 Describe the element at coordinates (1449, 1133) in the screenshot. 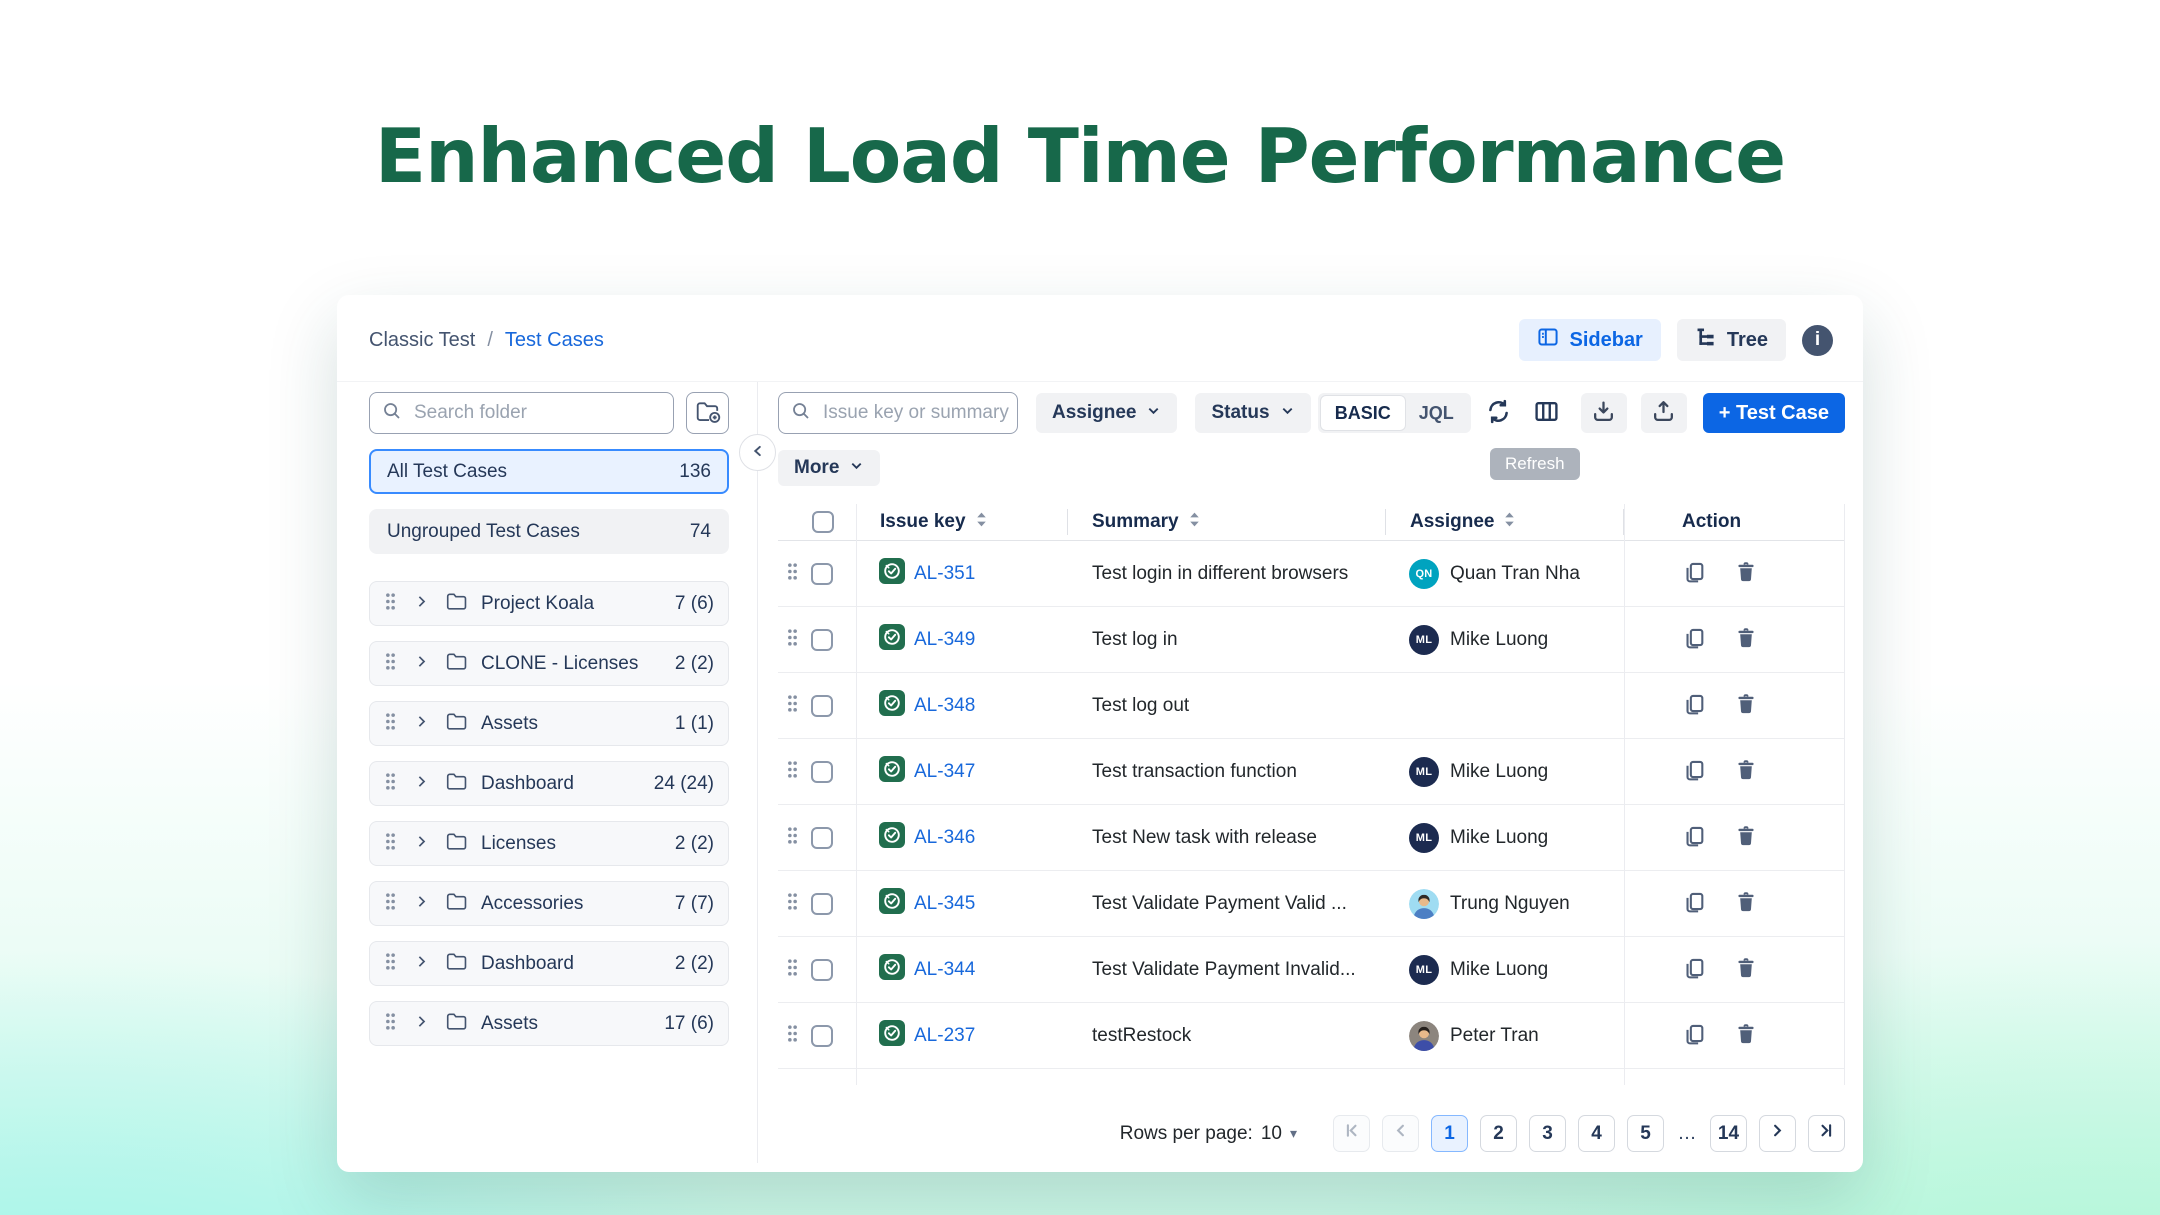

I see `page-button-1: 1` at that location.